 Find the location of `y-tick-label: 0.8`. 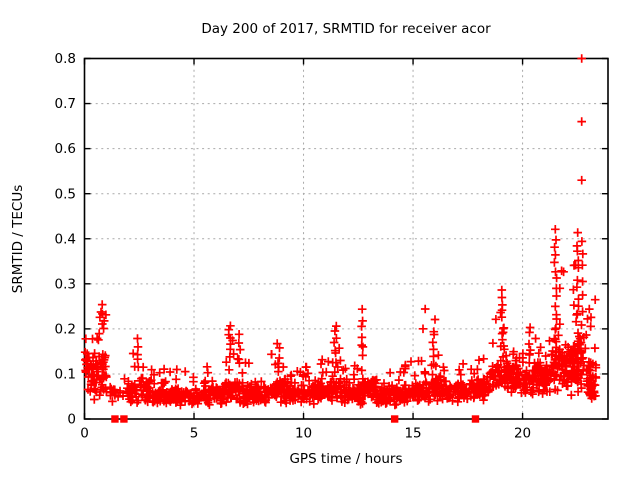

y-tick-label: 0.8 is located at coordinates (65, 59).